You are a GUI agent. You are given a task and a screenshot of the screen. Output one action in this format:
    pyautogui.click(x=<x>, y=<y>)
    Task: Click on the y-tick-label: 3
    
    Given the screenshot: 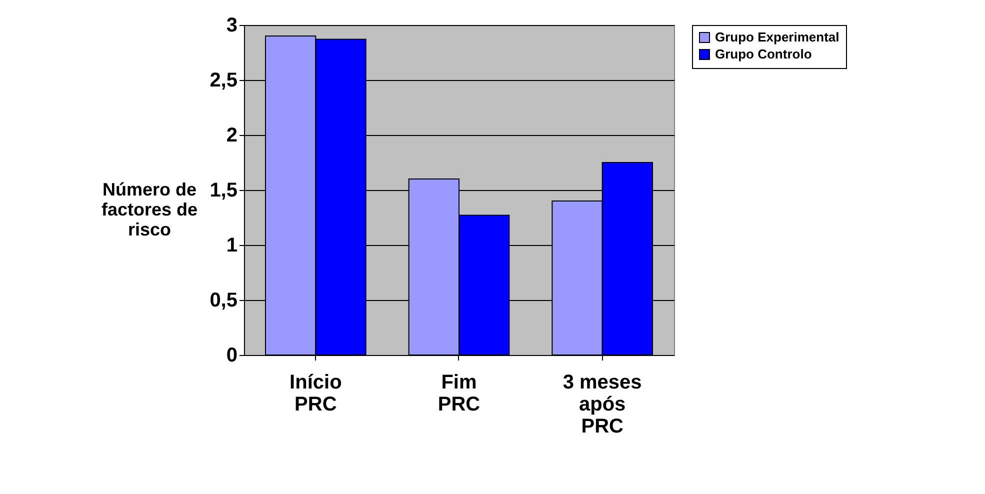 What is the action you would take?
    pyautogui.click(x=232, y=25)
    